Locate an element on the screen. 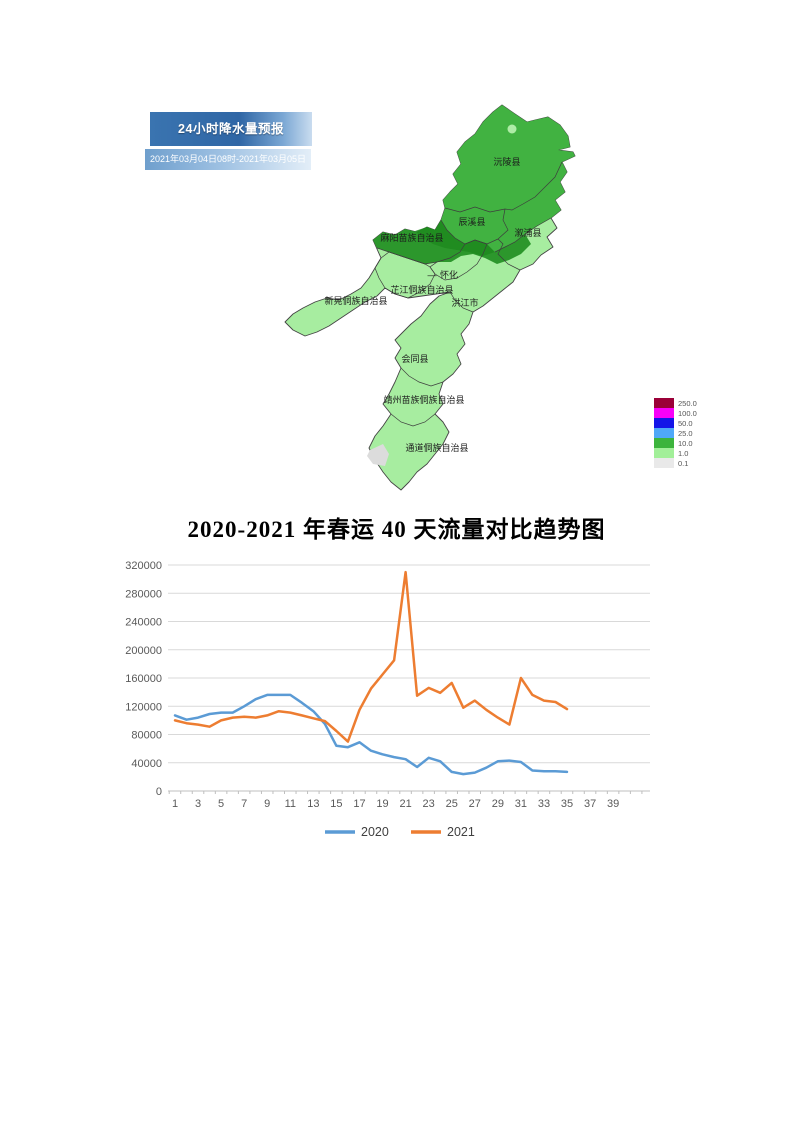  map-label-yuanling: 沅陵县 is located at coordinates (506, 161).